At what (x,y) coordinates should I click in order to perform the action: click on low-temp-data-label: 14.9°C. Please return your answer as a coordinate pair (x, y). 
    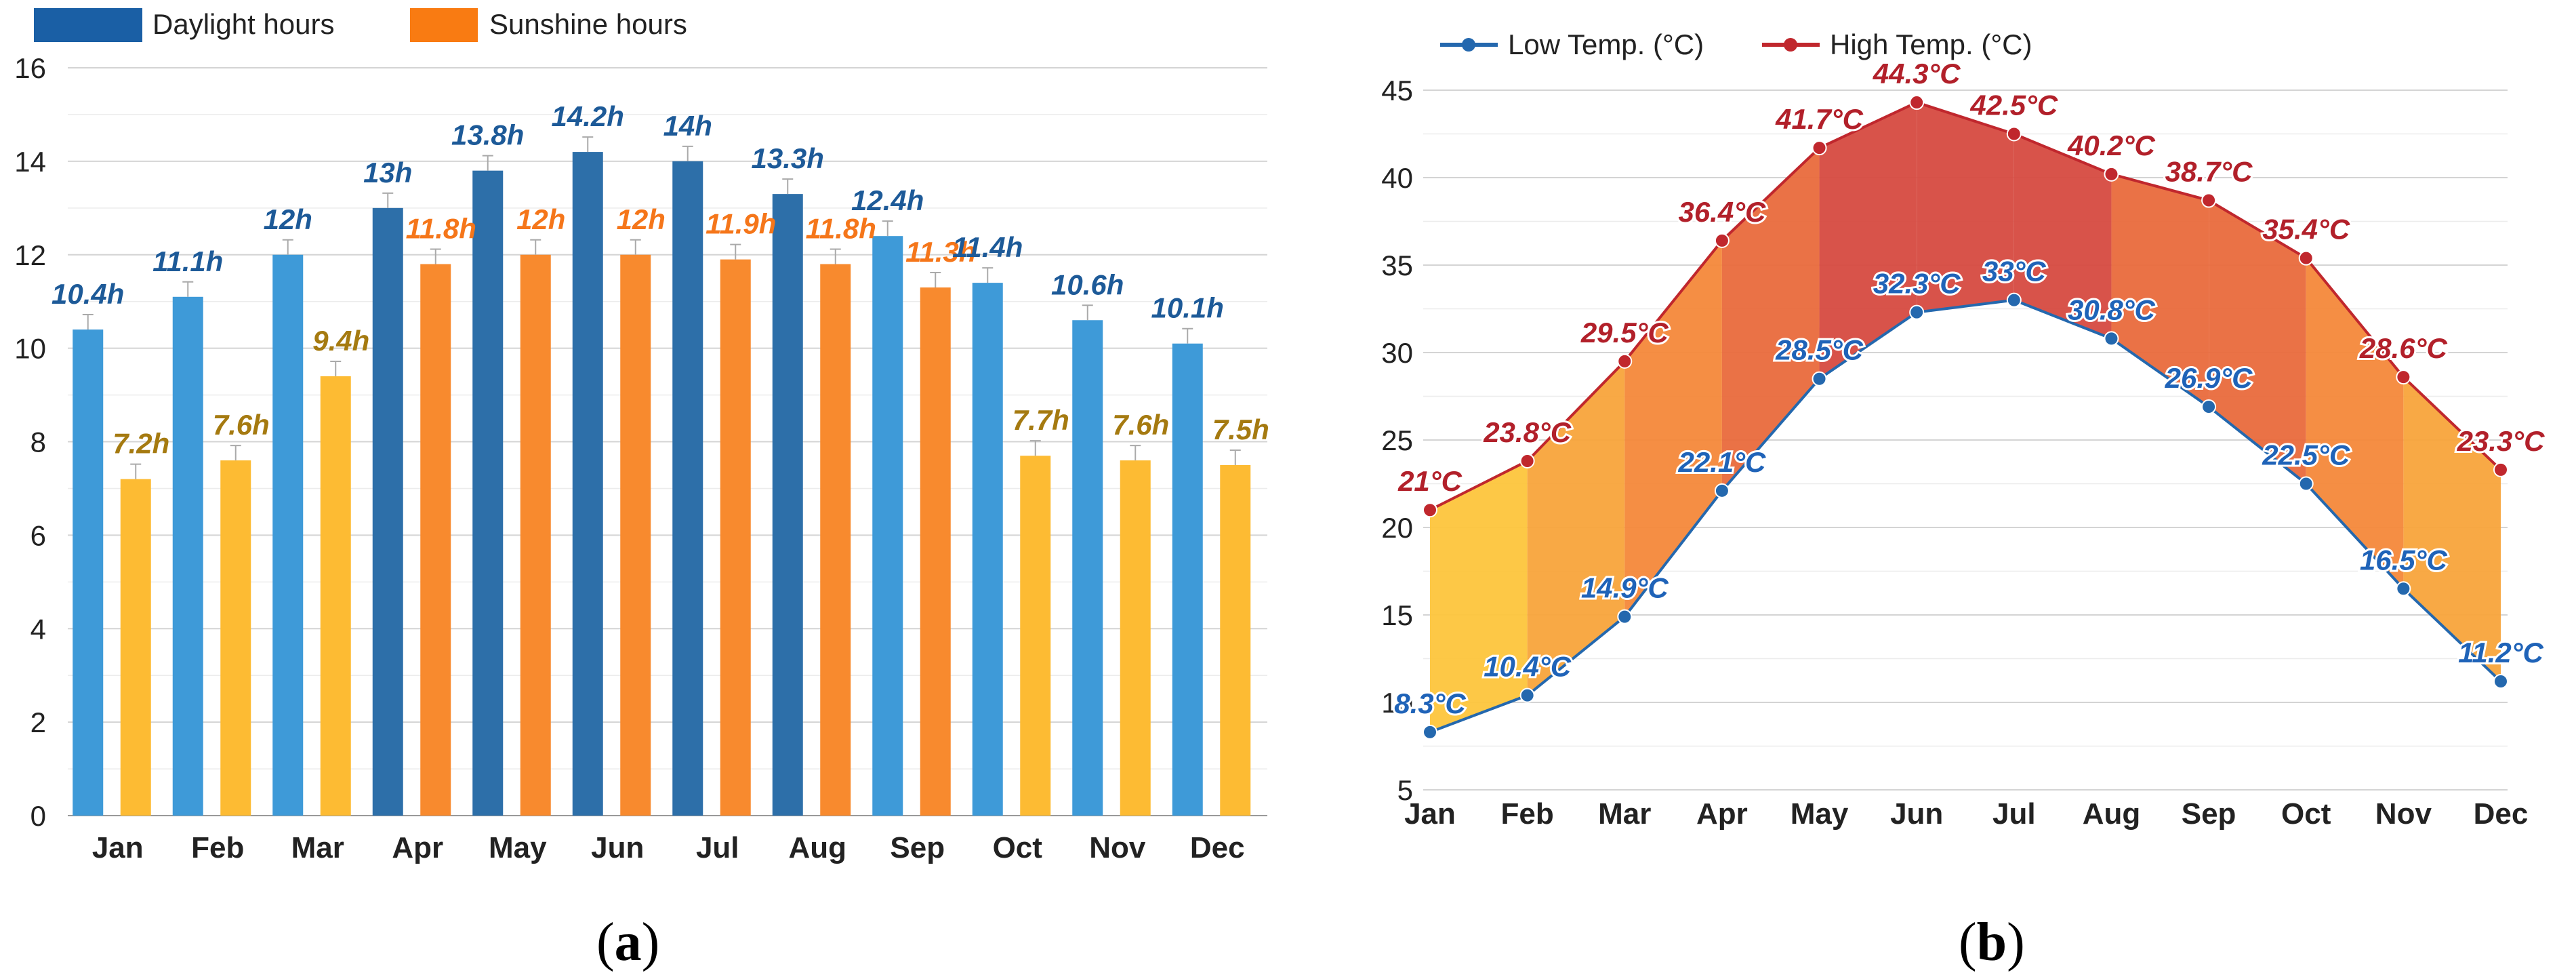
    Looking at the image, I should click on (1625, 588).